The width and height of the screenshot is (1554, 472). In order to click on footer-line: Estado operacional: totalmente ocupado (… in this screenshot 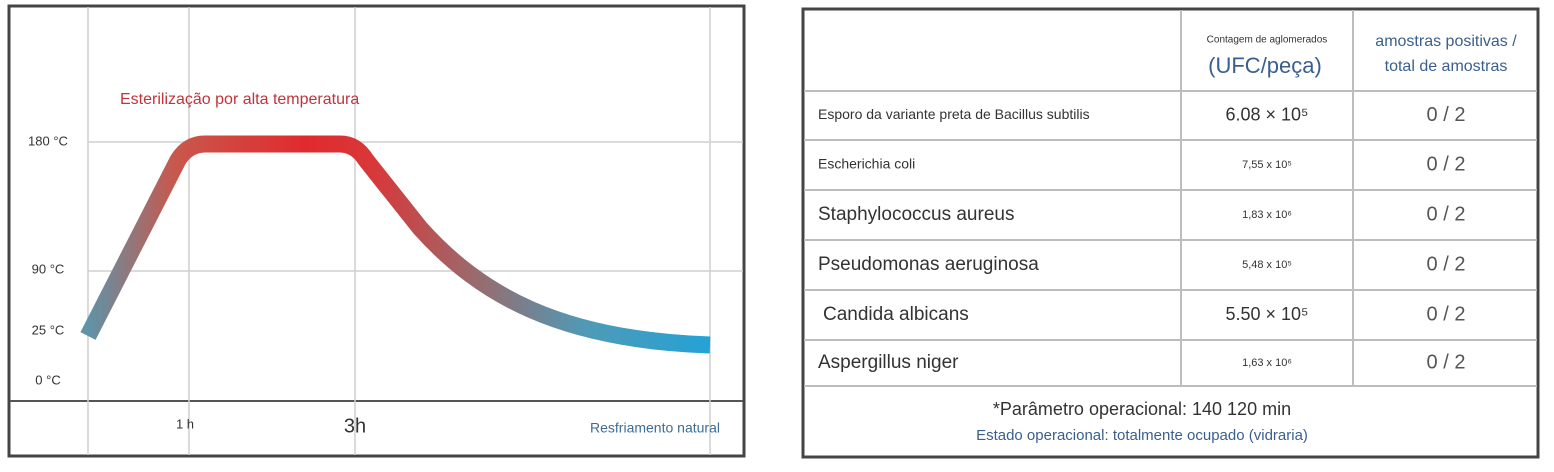, I will do `click(1142, 435)`.